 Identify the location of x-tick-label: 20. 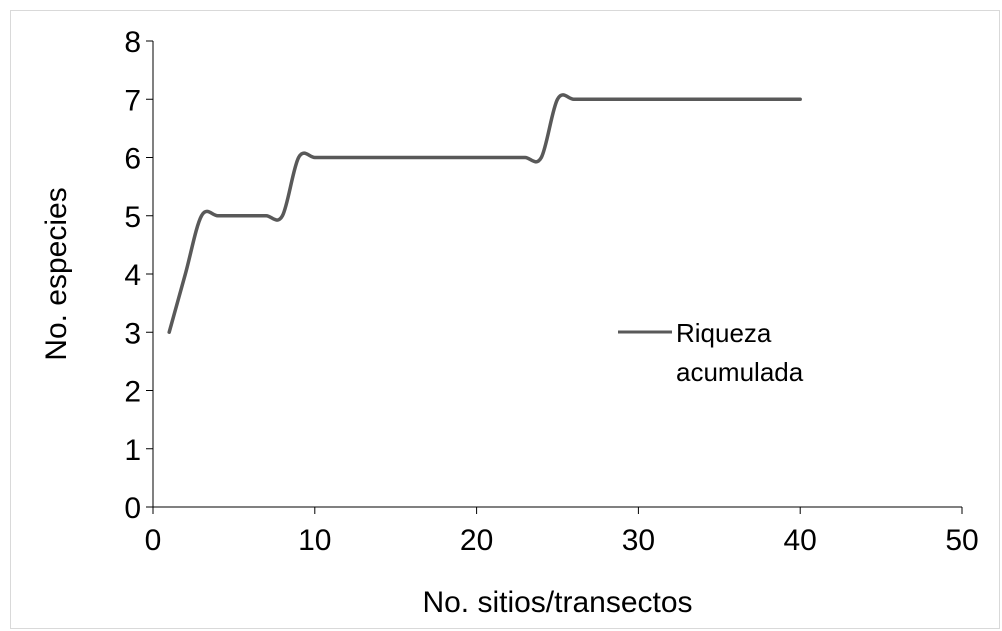
(476, 540).